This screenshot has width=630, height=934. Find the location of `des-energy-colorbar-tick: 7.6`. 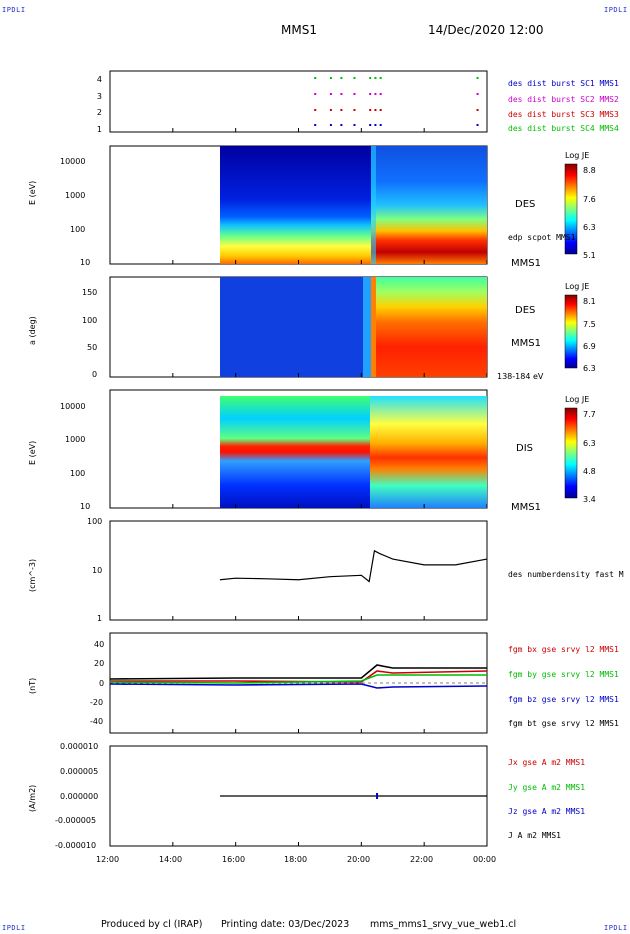

des-energy-colorbar-tick: 7.6 is located at coordinates (589, 199).